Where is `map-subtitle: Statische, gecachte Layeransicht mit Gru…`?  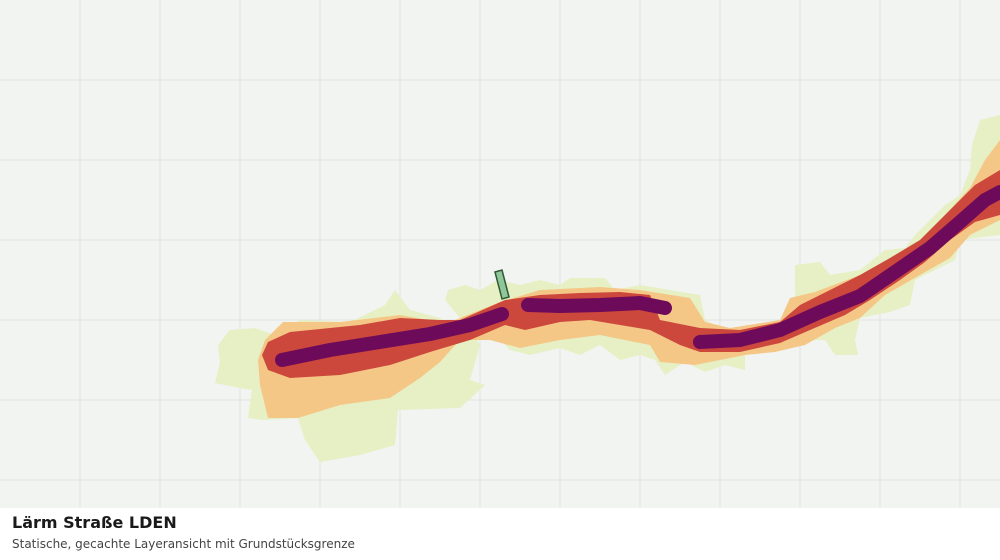
map-subtitle: Statische, gecachte Layeransicht mit Gru… is located at coordinates (183, 544).